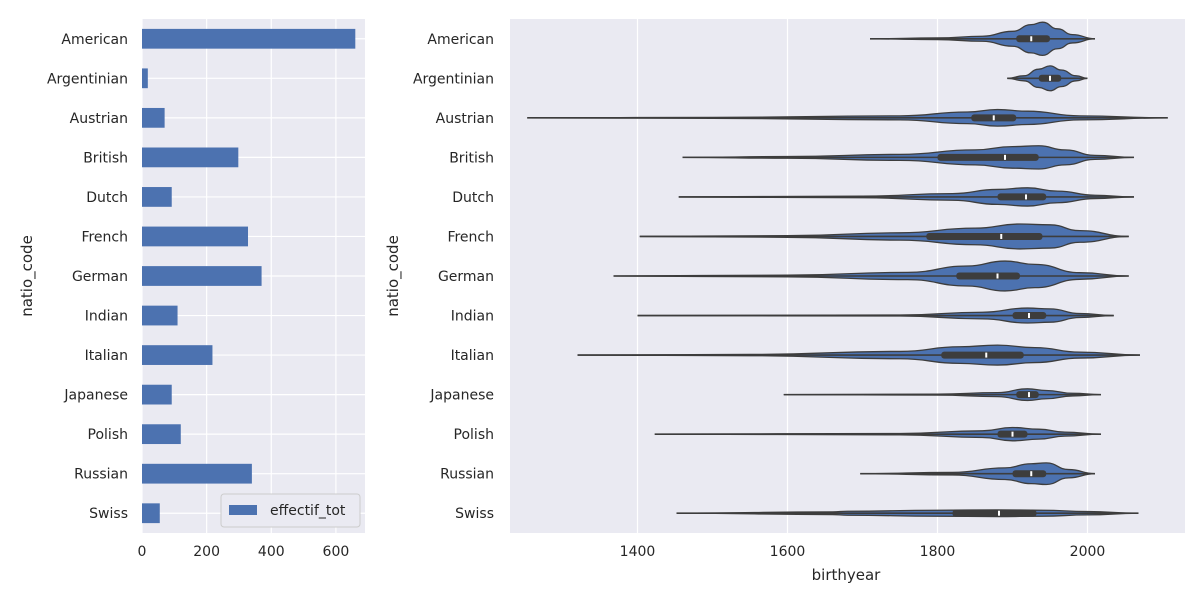 The image size is (1200, 600). What do you see at coordinates (461, 396) in the screenshot?
I see `violin-y-tick-label: Japanese` at bounding box center [461, 396].